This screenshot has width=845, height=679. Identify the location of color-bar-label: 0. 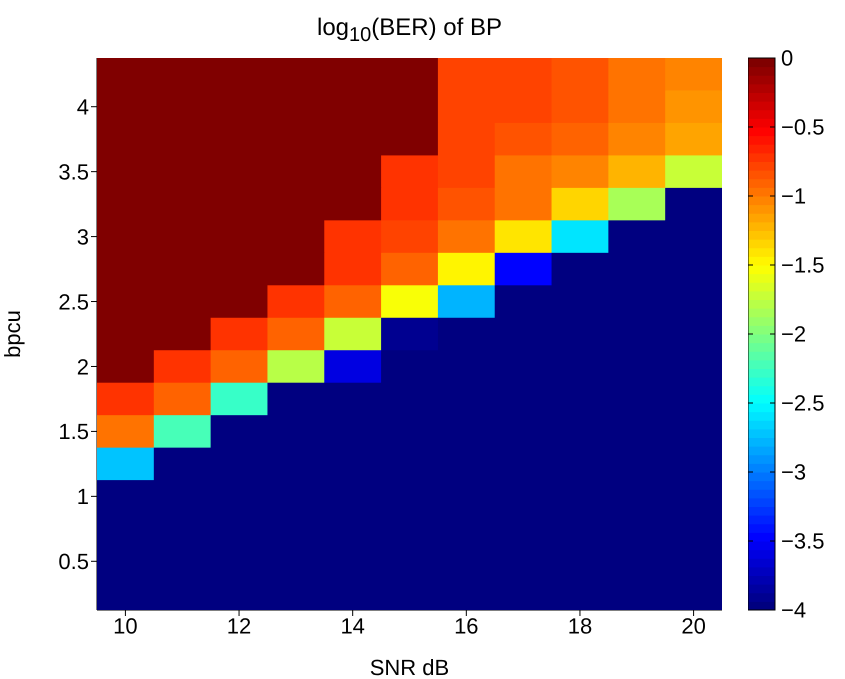
(787, 58).